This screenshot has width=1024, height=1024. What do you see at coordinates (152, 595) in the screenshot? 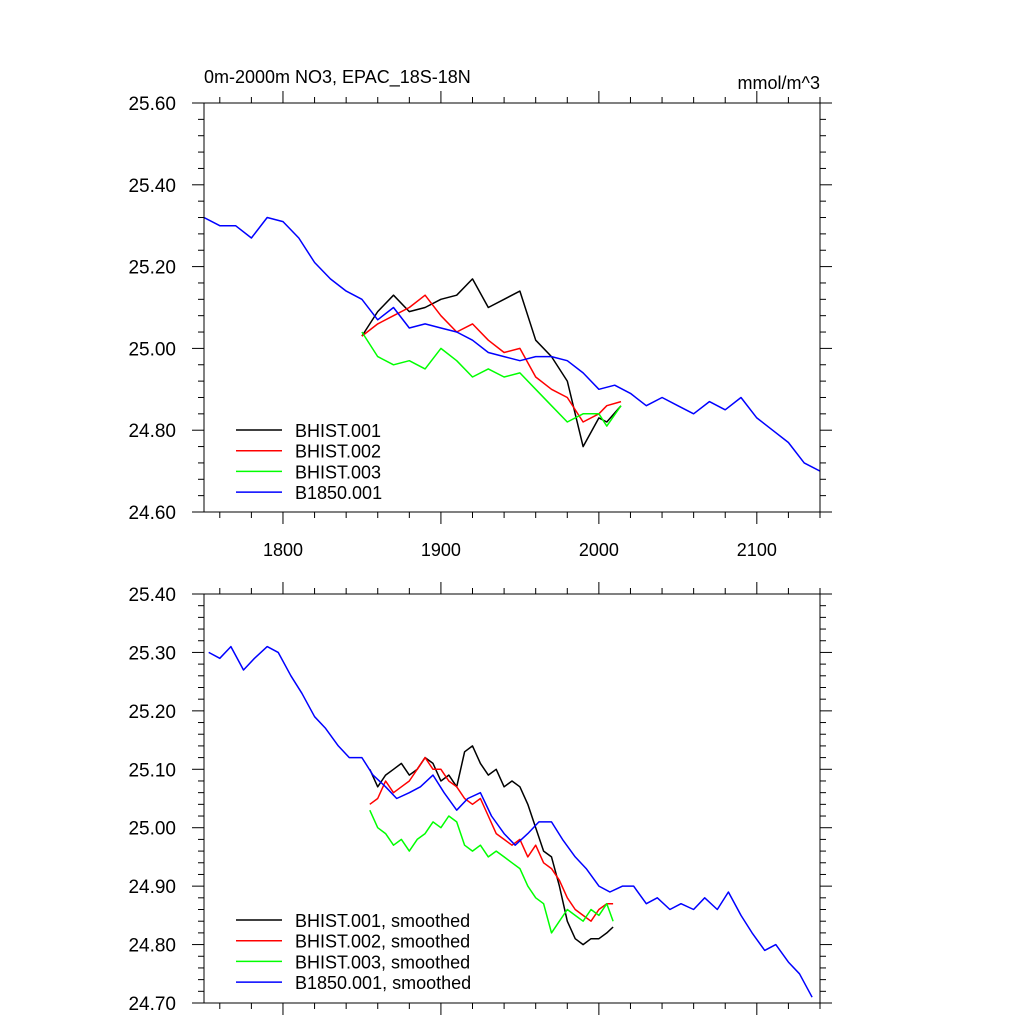
I see `y-tick-label-bottom-7: 25.40` at bounding box center [152, 595].